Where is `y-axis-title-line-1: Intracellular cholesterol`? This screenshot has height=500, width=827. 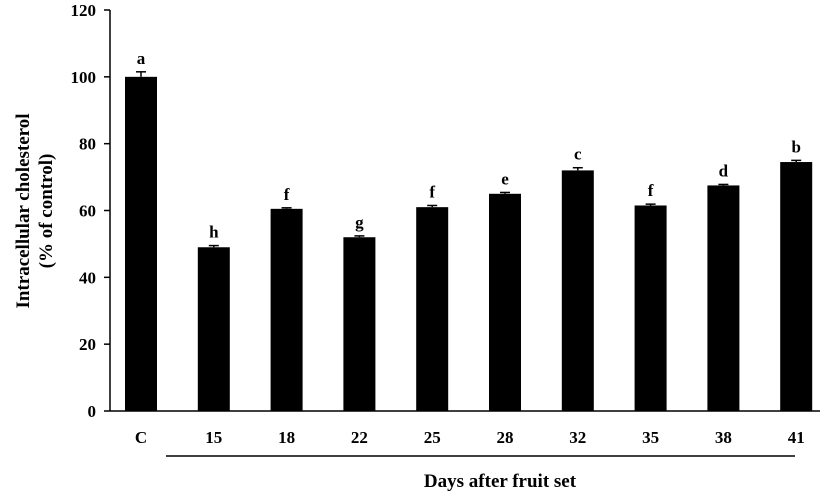
y-axis-title-line-1: Intracellular cholesterol is located at coordinates (23, 210).